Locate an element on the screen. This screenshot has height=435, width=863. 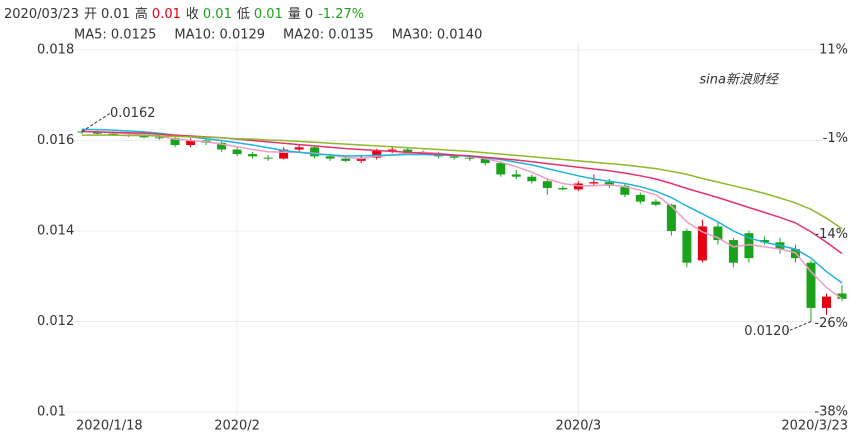
header-label: 收 is located at coordinates (192, 14).